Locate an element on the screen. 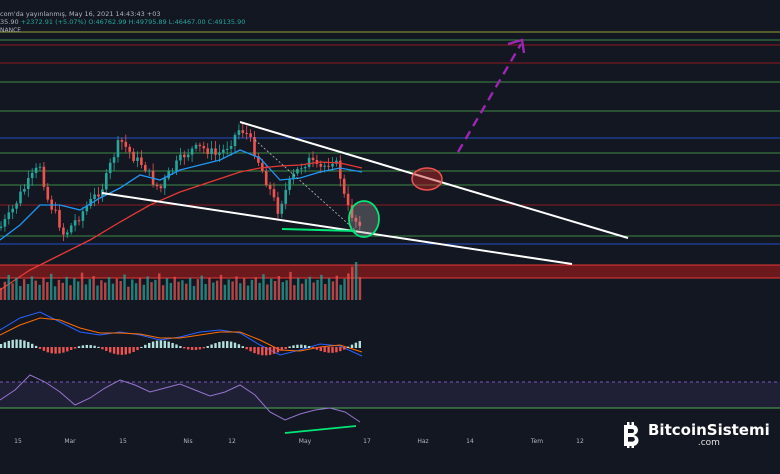 This screenshot has width=780, height=474. price-change: +2372.91 (+5.07%) is located at coordinates (53, 22).